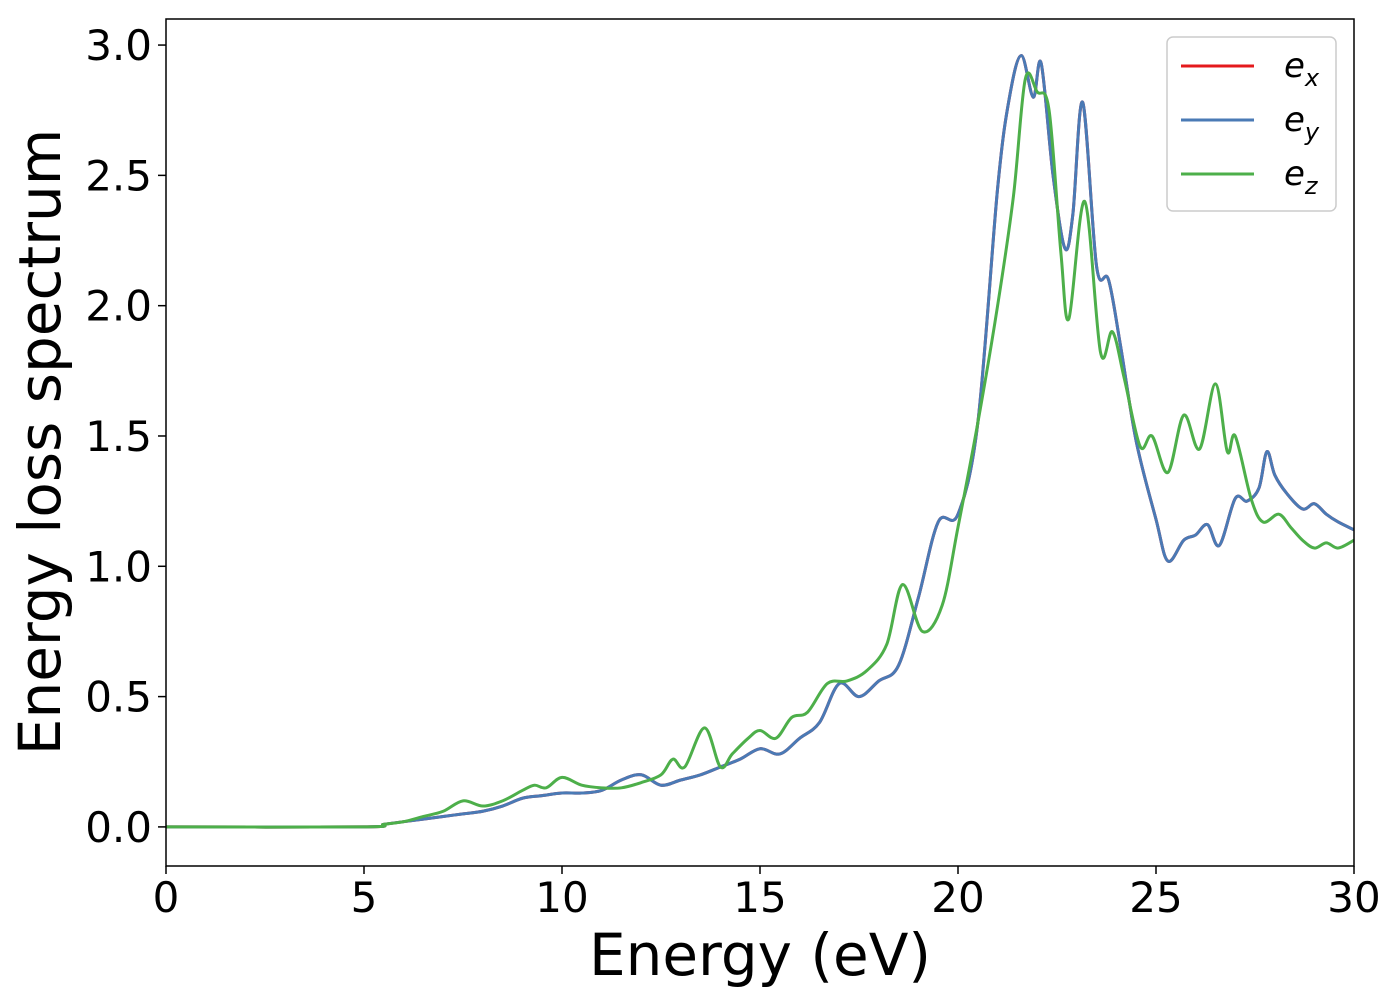 This screenshot has width=1400, height=1000. What do you see at coordinates (118, 436) in the screenshot?
I see `y-tick-label: 1.5` at bounding box center [118, 436].